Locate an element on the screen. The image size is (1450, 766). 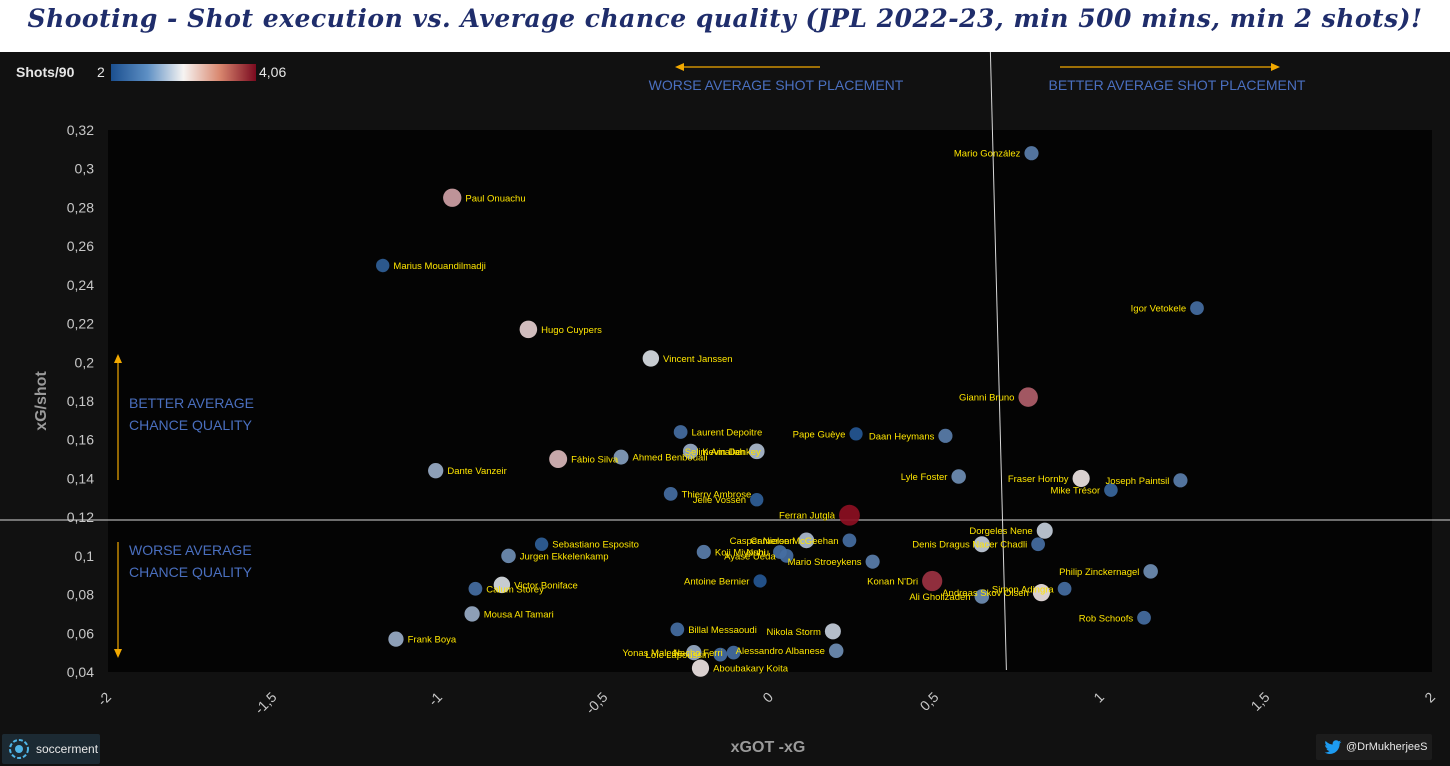
point-label: Ayase Ueda is located at coordinates (750, 556).